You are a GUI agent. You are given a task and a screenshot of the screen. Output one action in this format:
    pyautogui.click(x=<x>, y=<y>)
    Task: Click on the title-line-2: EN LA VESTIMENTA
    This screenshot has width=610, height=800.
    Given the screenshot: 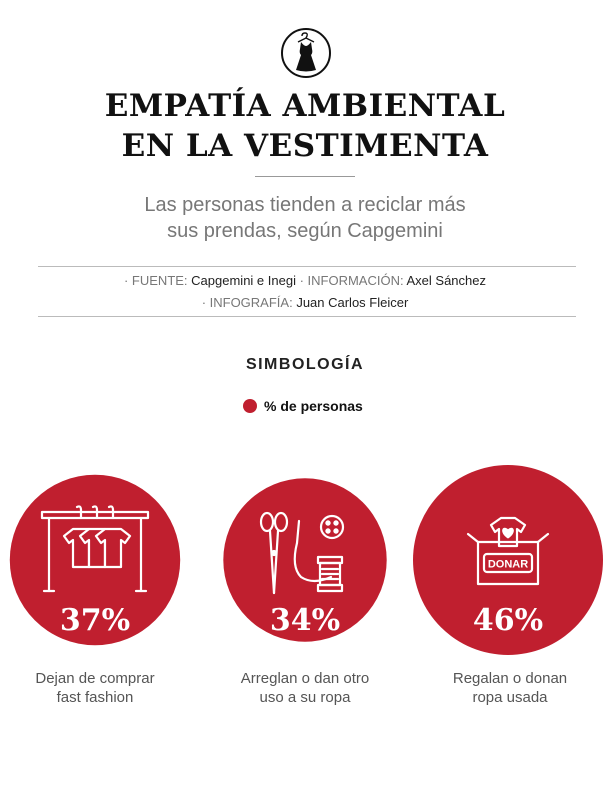 What is the action you would take?
    pyautogui.click(x=305, y=146)
    